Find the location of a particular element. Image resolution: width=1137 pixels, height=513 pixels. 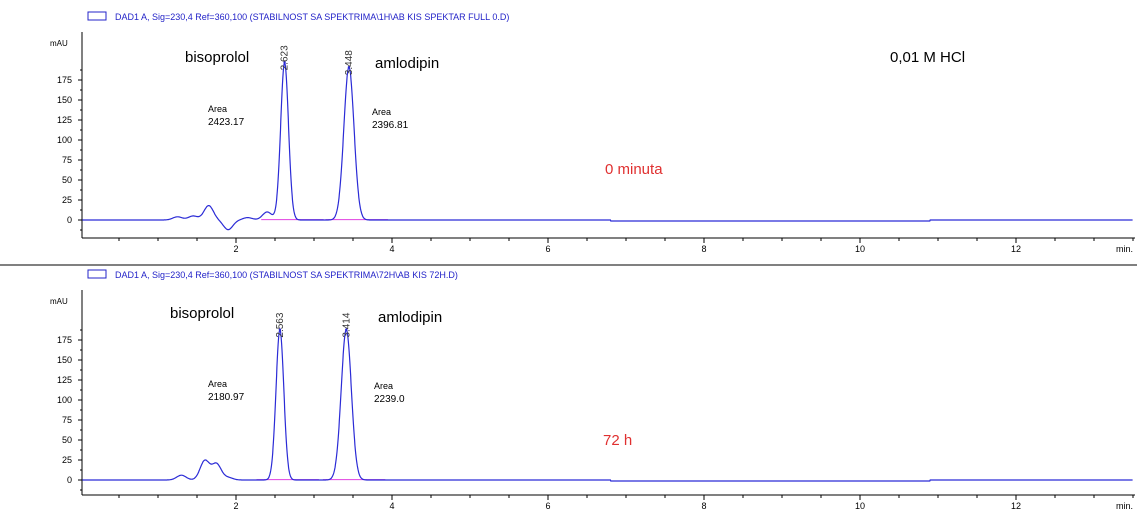

peak-area-value: 2239.0 is located at coordinates (389, 399).